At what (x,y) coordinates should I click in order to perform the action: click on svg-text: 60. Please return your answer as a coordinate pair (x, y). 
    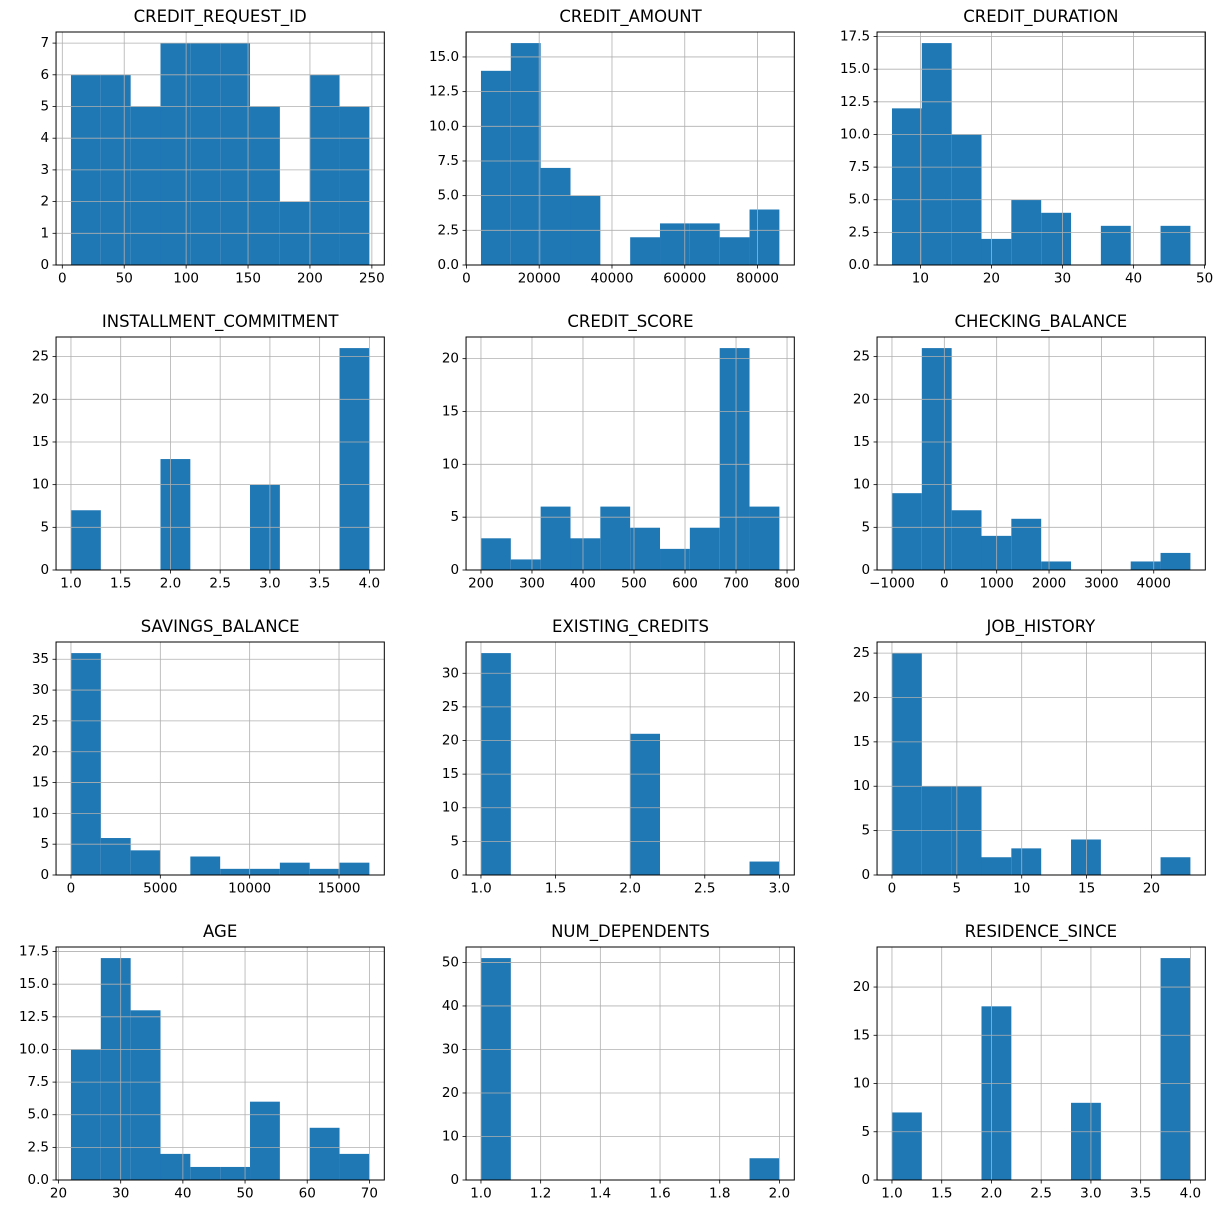
    Looking at the image, I should click on (307, 1194).